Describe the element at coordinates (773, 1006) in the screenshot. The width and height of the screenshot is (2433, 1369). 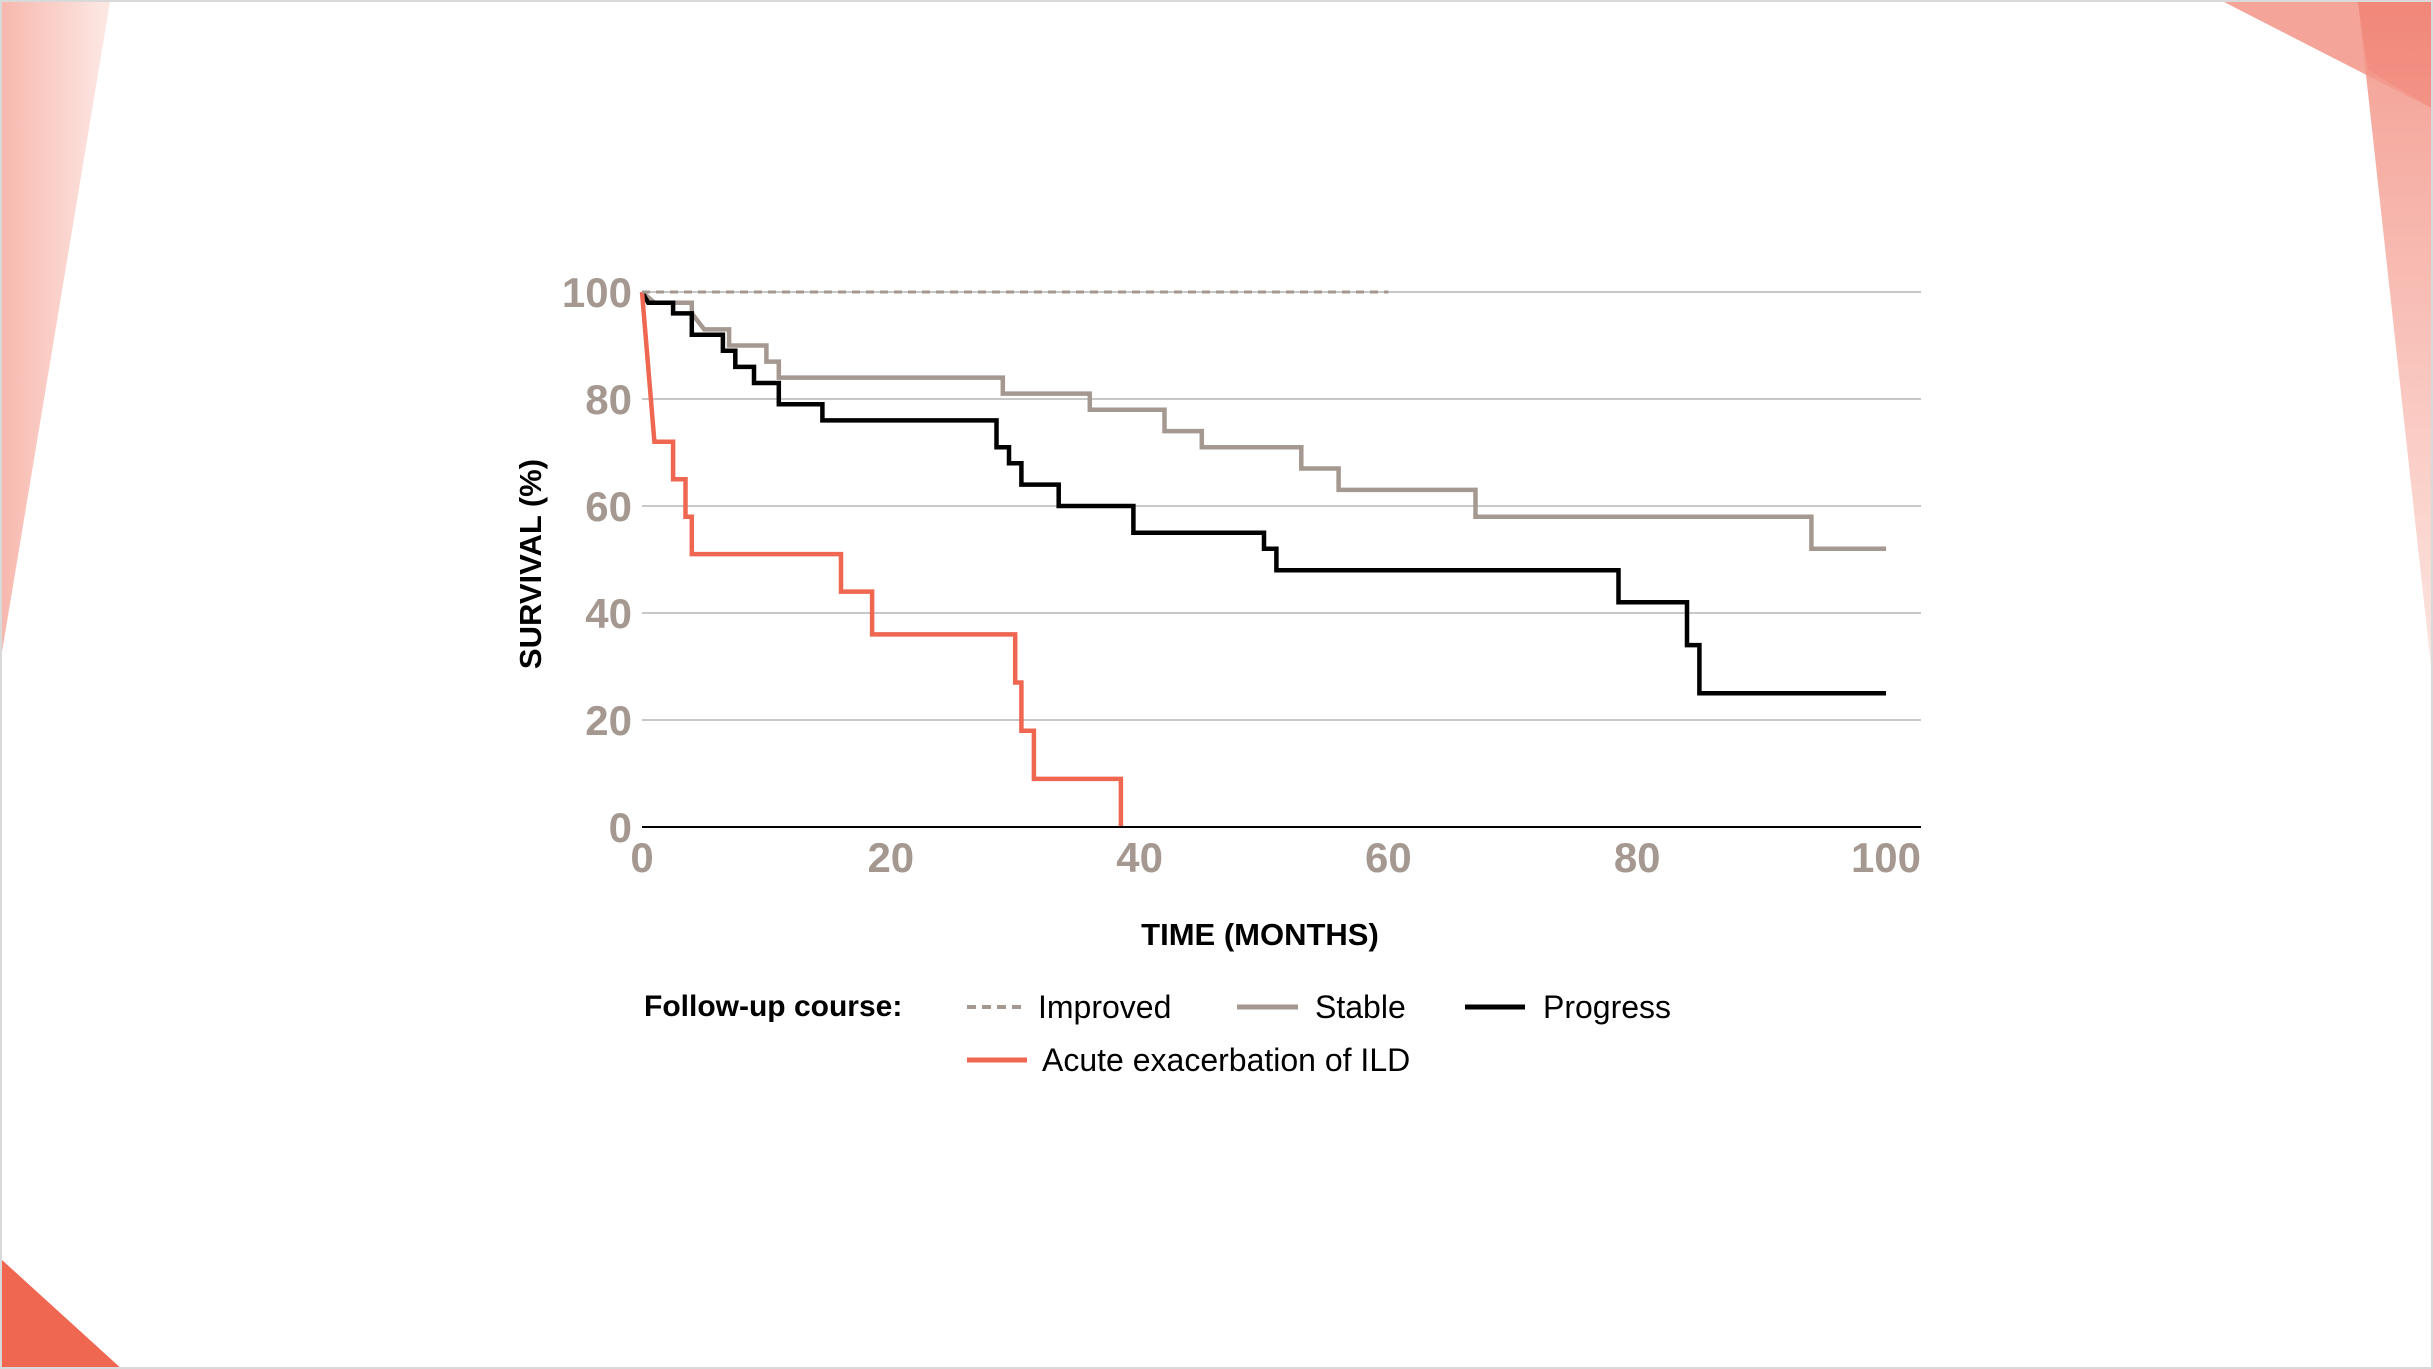
I see `legend-title: Follow-up course:` at that location.